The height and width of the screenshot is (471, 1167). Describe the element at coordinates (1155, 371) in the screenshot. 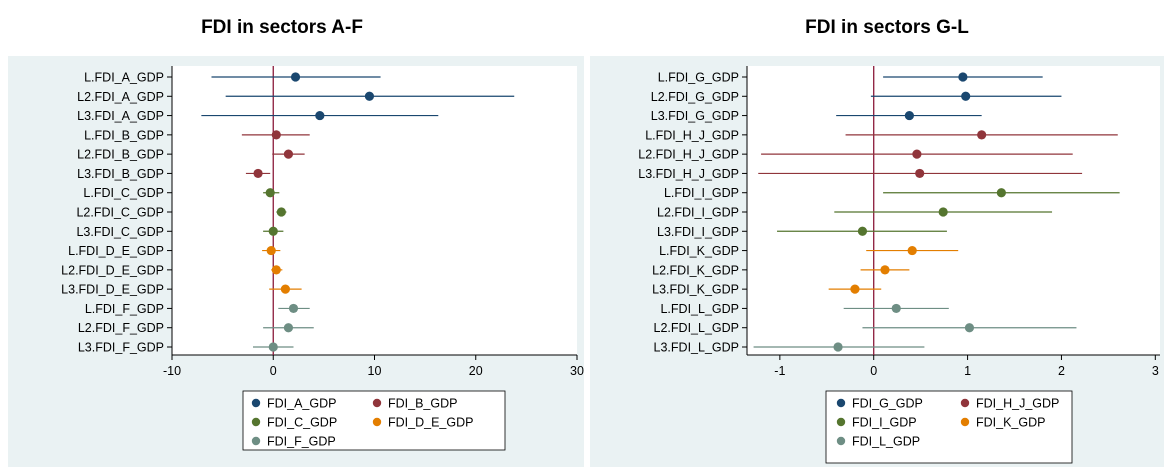

I see `x-tick-label: 3` at that location.